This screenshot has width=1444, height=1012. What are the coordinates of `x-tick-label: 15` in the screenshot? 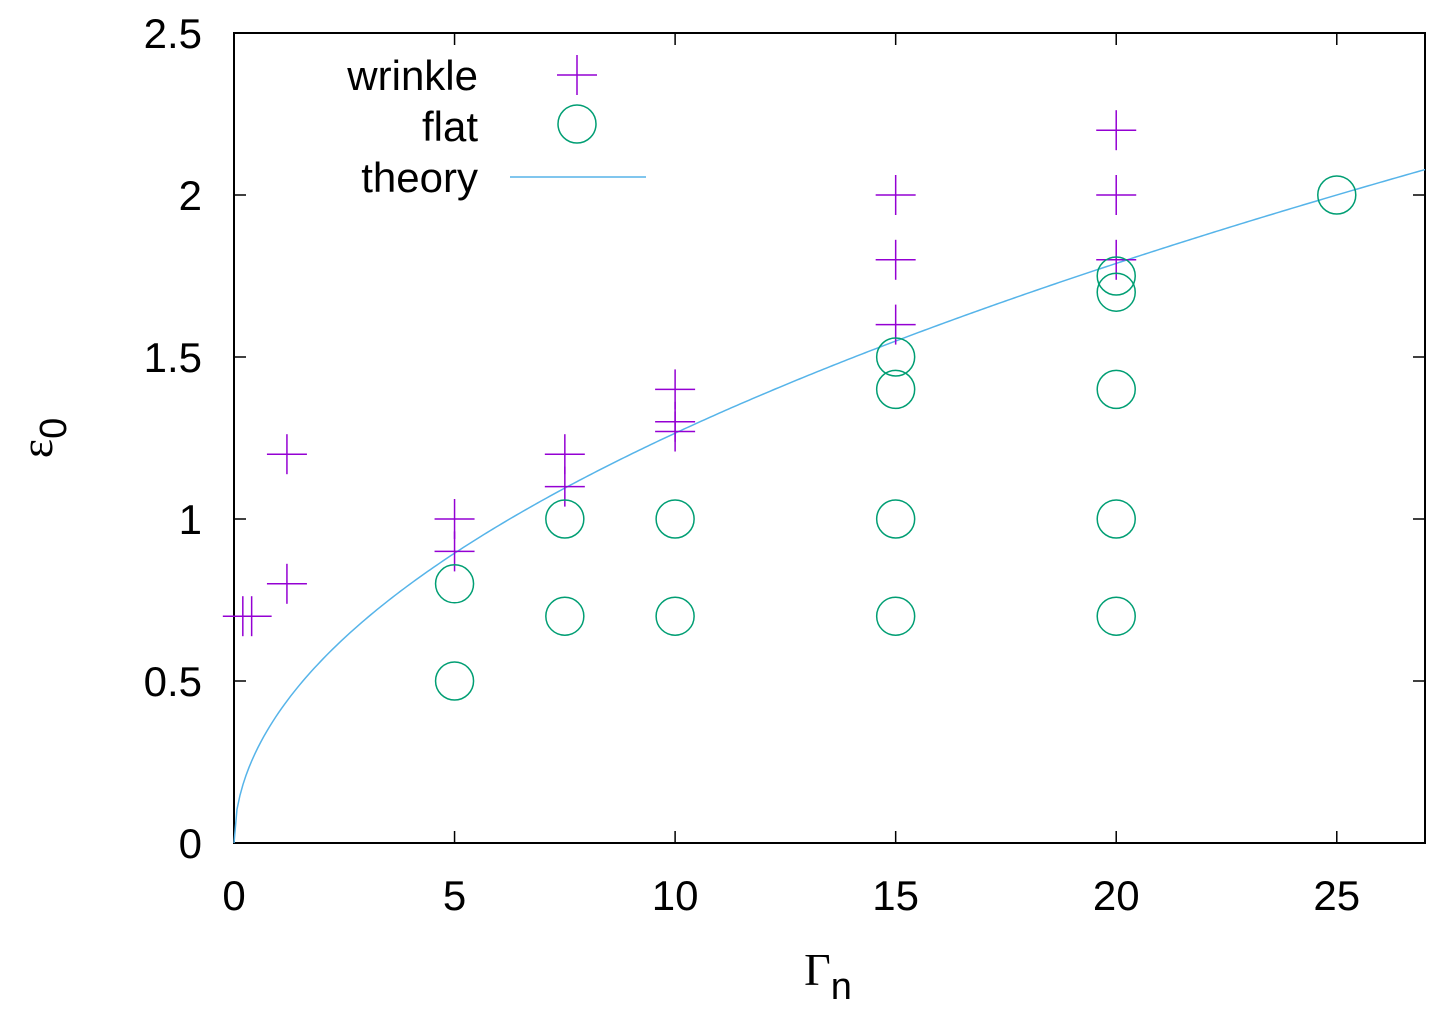 It's located at (895, 895).